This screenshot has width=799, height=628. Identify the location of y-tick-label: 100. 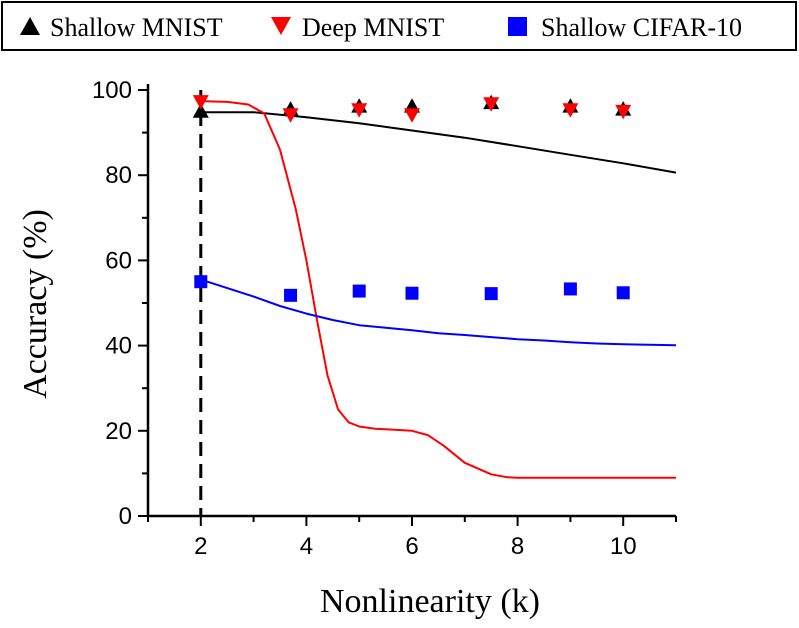
(112, 90).